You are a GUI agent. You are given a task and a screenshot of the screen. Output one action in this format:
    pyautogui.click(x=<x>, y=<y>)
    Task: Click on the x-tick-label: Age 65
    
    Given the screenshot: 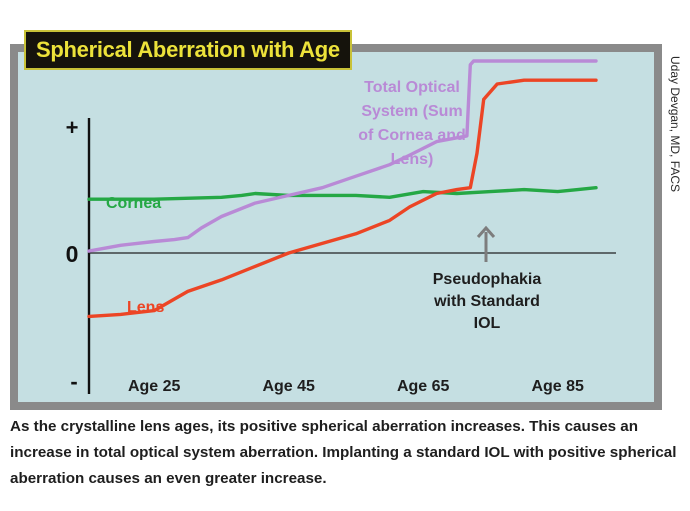 What is the action you would take?
    pyautogui.click(x=423, y=386)
    